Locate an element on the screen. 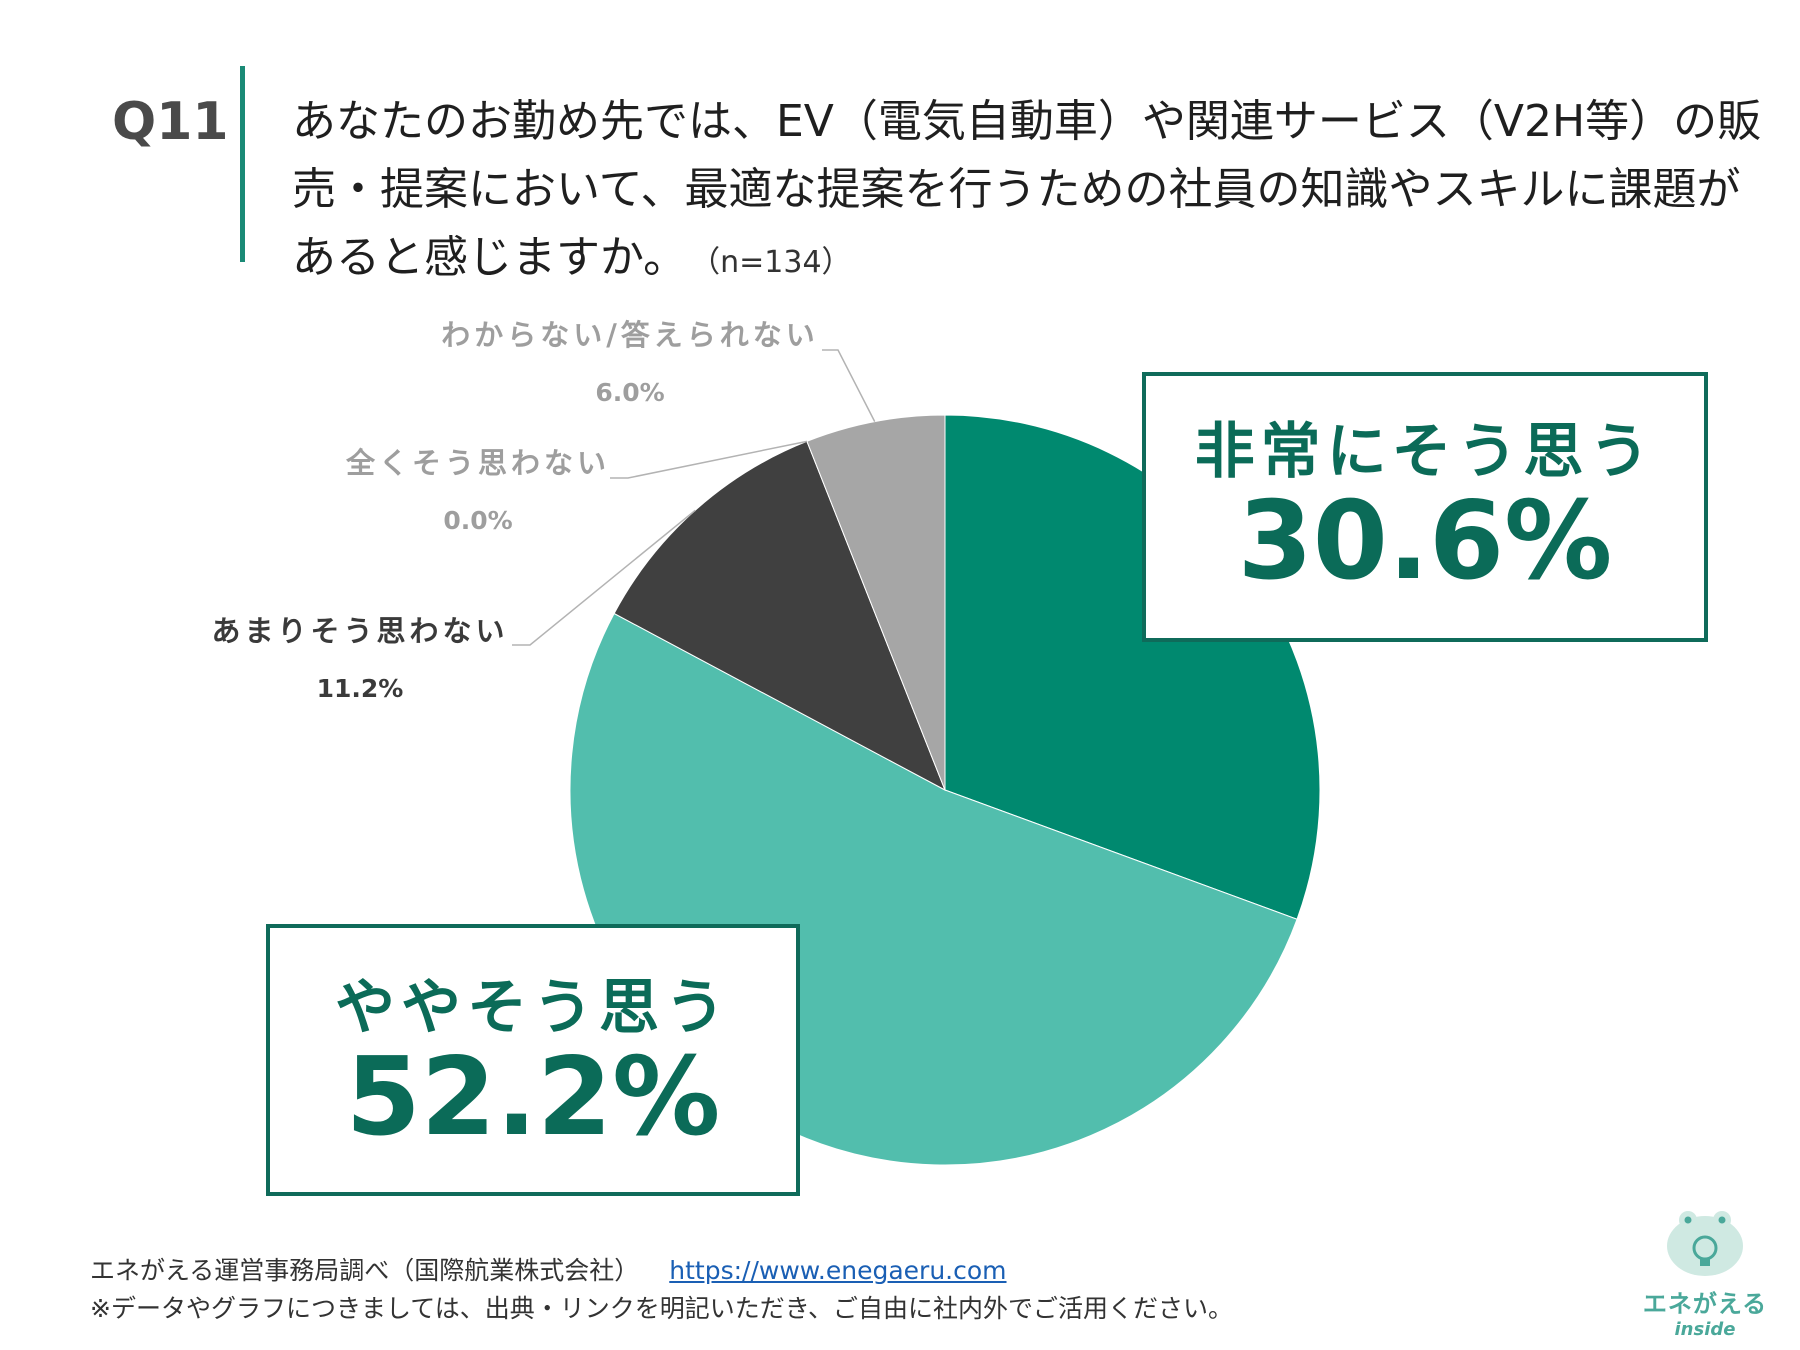  question-number: Q11 is located at coordinates (170, 122).